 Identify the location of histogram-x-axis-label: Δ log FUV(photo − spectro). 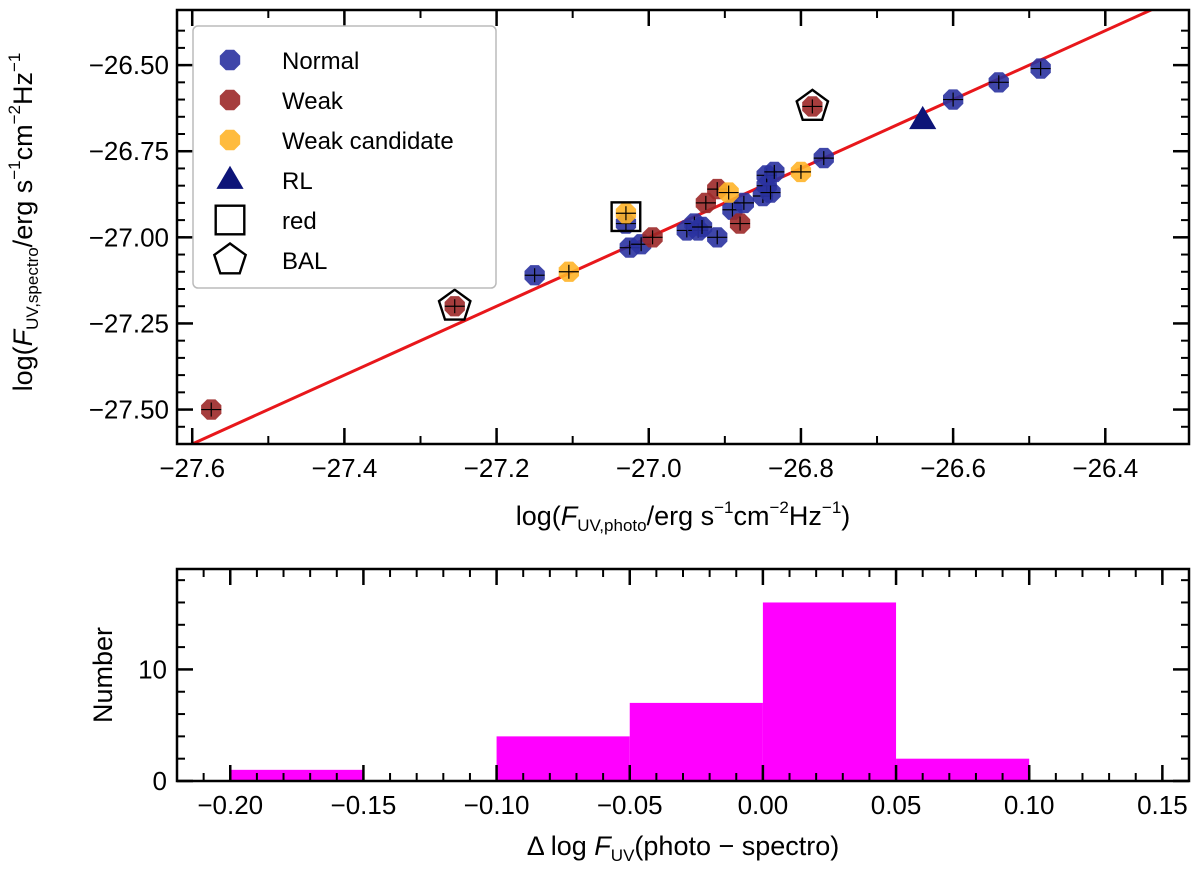
(683, 848).